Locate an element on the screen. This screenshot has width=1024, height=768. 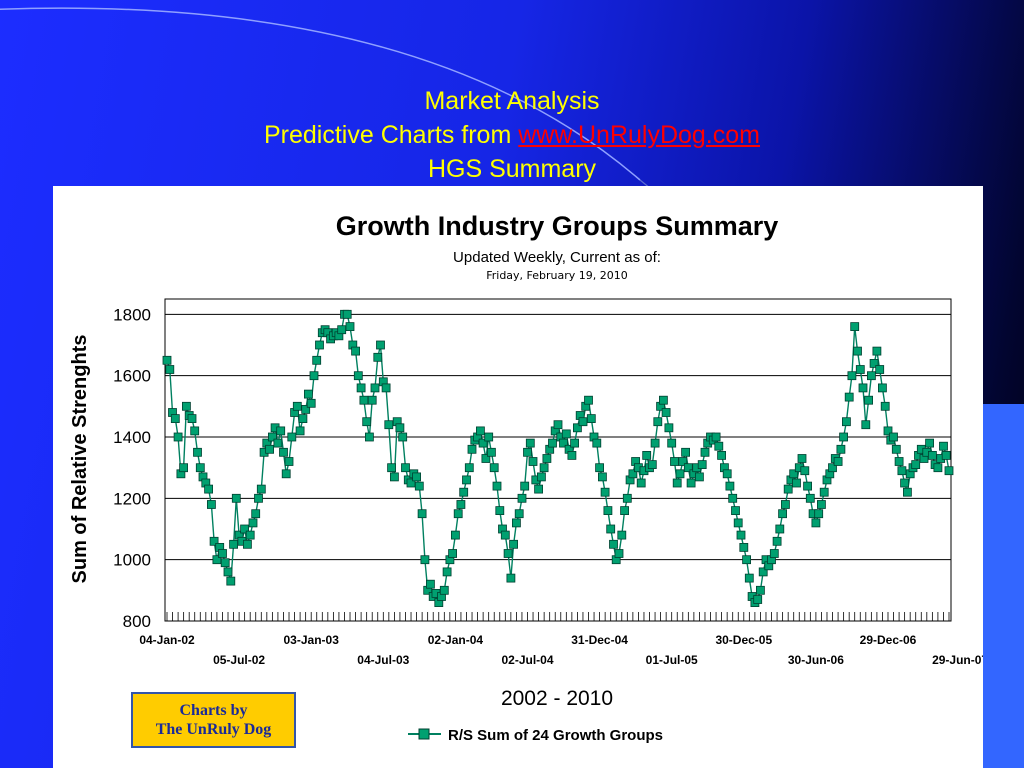
logo-line2: The UnRuly Dog is located at coordinates (213, 729).